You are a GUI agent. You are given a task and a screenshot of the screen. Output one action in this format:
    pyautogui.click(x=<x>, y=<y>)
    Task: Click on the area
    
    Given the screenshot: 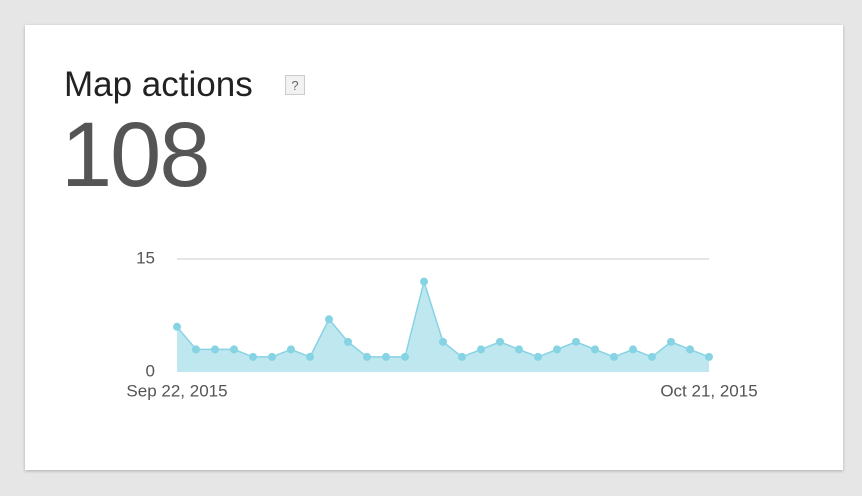 What is the action you would take?
    pyautogui.click(x=443, y=326)
    